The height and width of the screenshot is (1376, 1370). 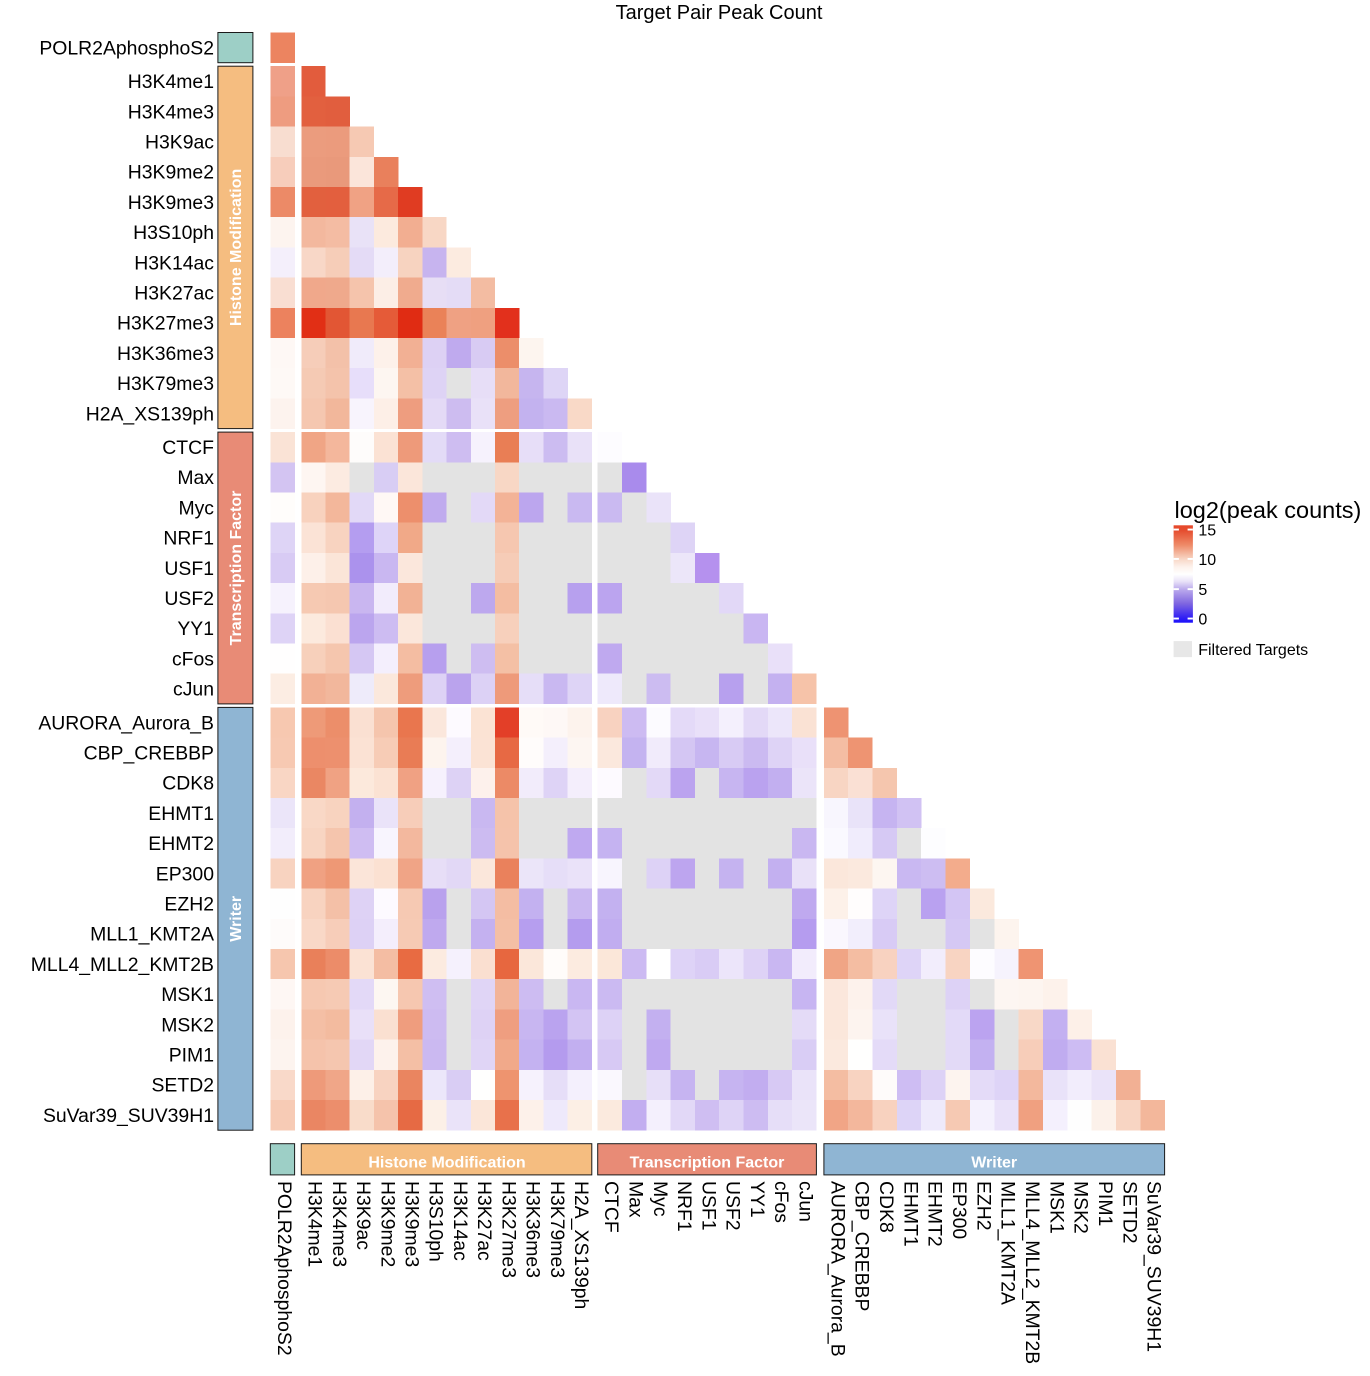 I want to click on svg-text: 5, so click(x=1202, y=590).